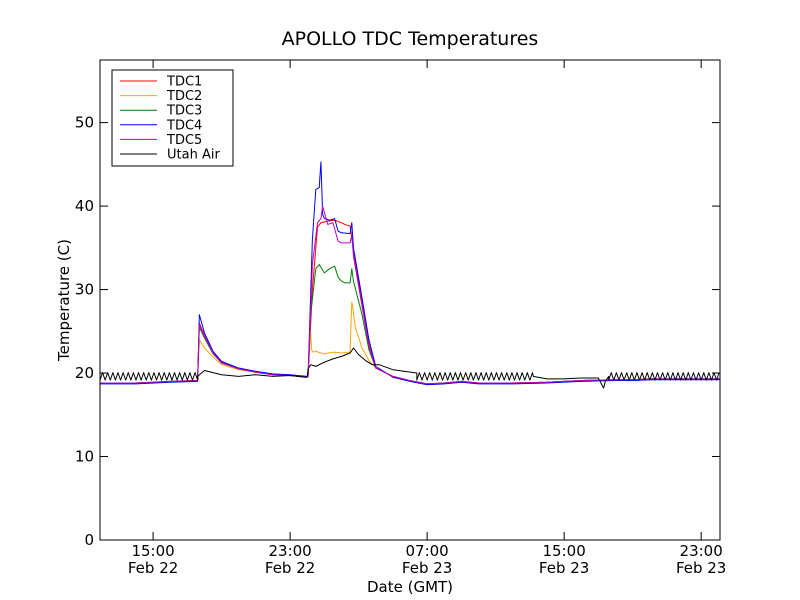 This screenshot has width=800, height=600. Describe the element at coordinates (184, 140) in the screenshot. I see `legend-label-tdc5: TDC5` at that location.